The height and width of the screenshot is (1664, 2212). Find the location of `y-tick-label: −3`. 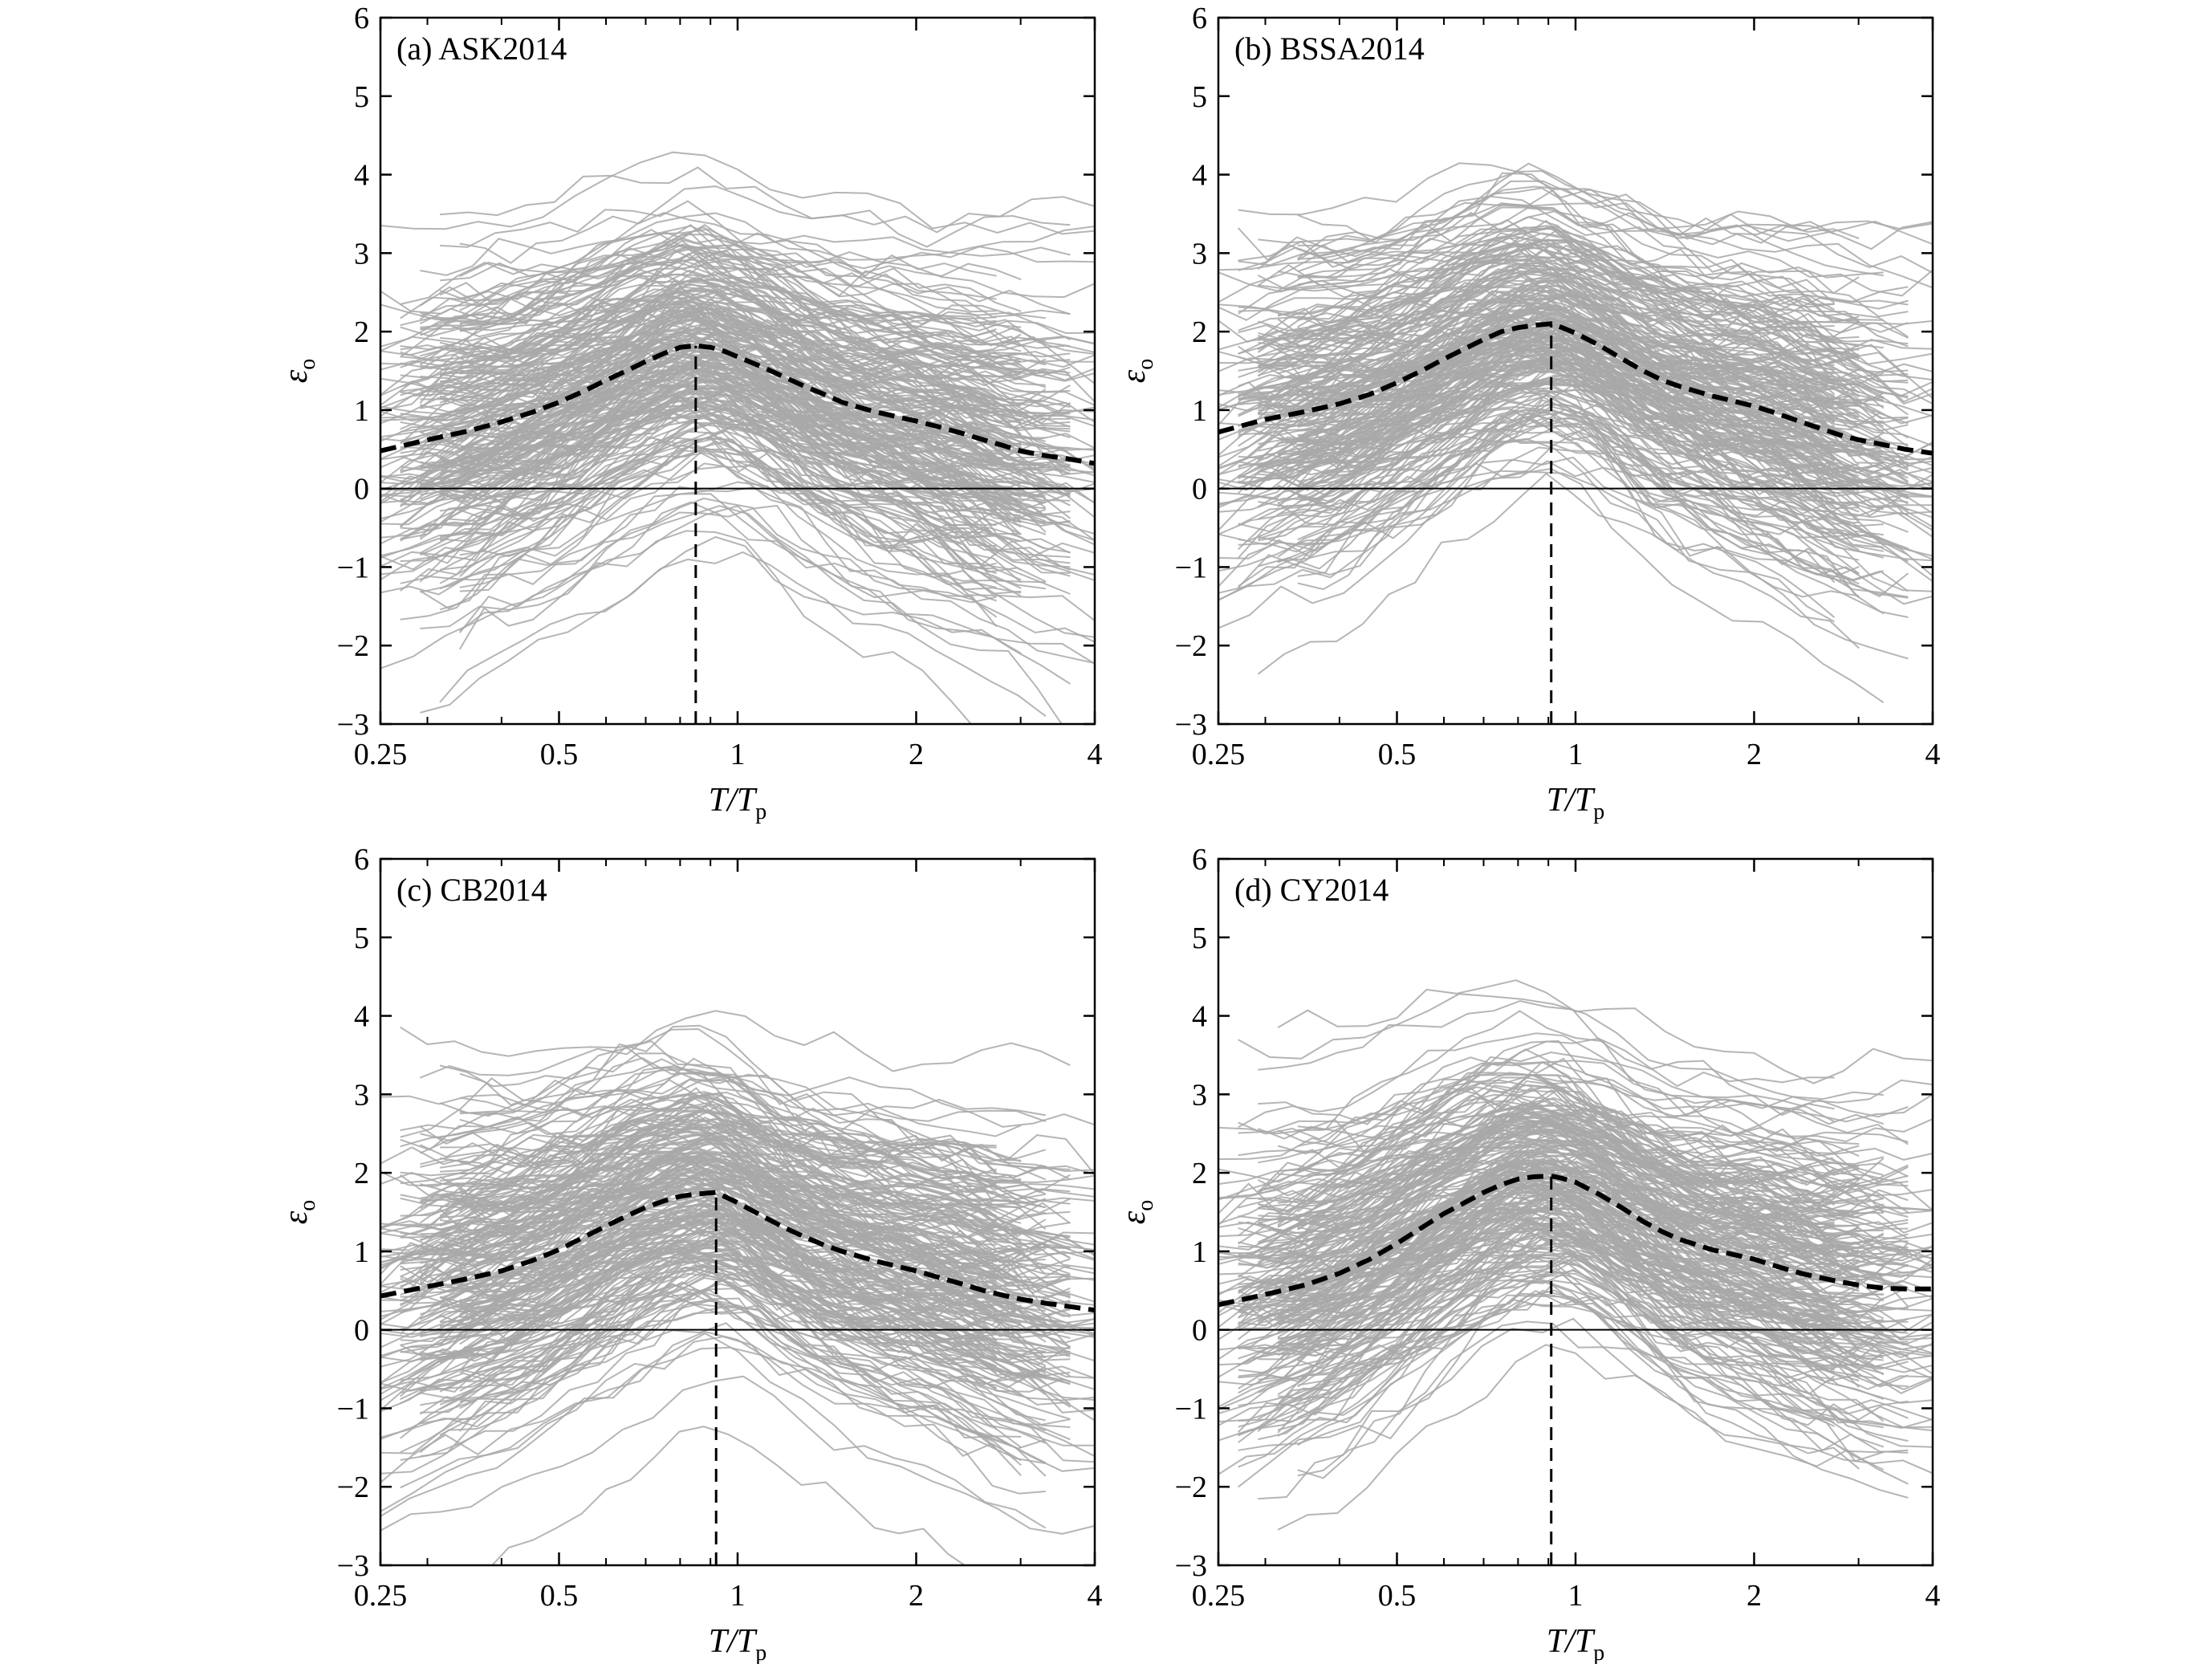

y-tick-label: −3 is located at coordinates (353, 725).